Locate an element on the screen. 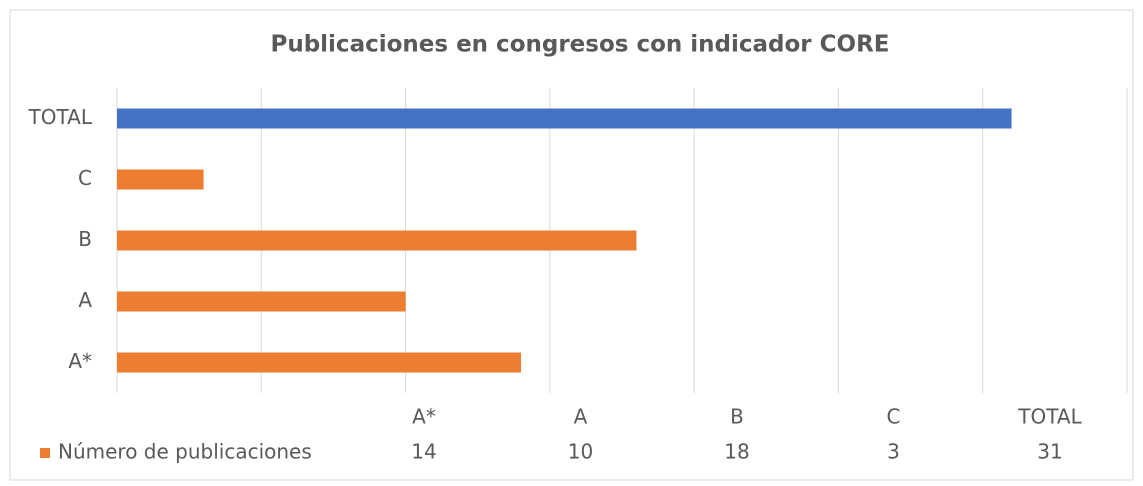 Image resolution: width=1143 pixels, height=486 pixels. y-tick-label: TOTAL is located at coordinates (60, 117).